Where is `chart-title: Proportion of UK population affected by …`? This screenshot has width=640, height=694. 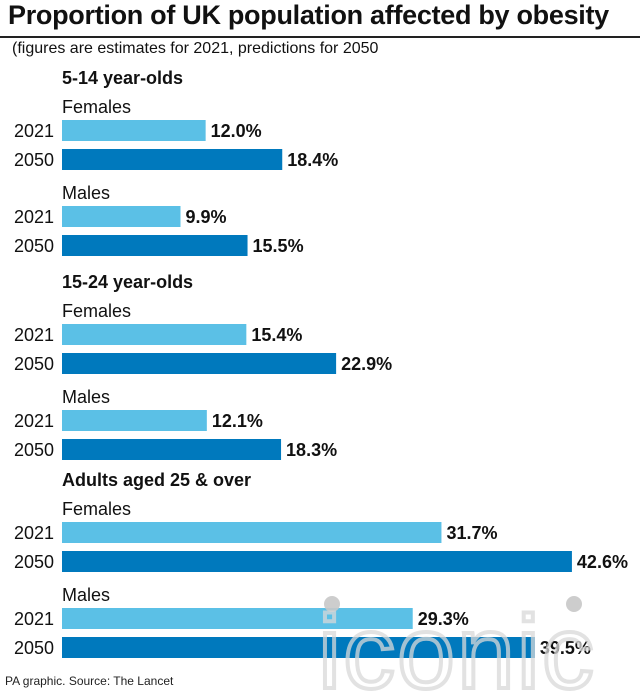
chart-title: Proportion of UK population affected by … is located at coordinates (308, 15).